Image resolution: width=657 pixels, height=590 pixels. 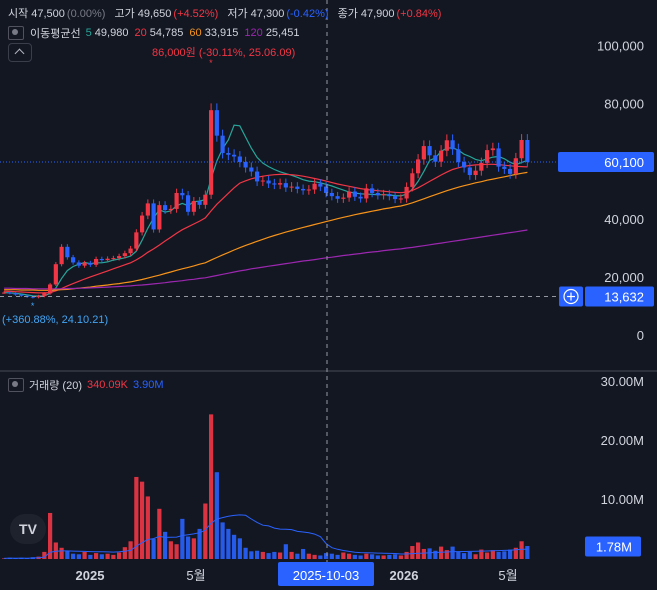 I want to click on current-price-label: 60,100, so click(x=624, y=162).